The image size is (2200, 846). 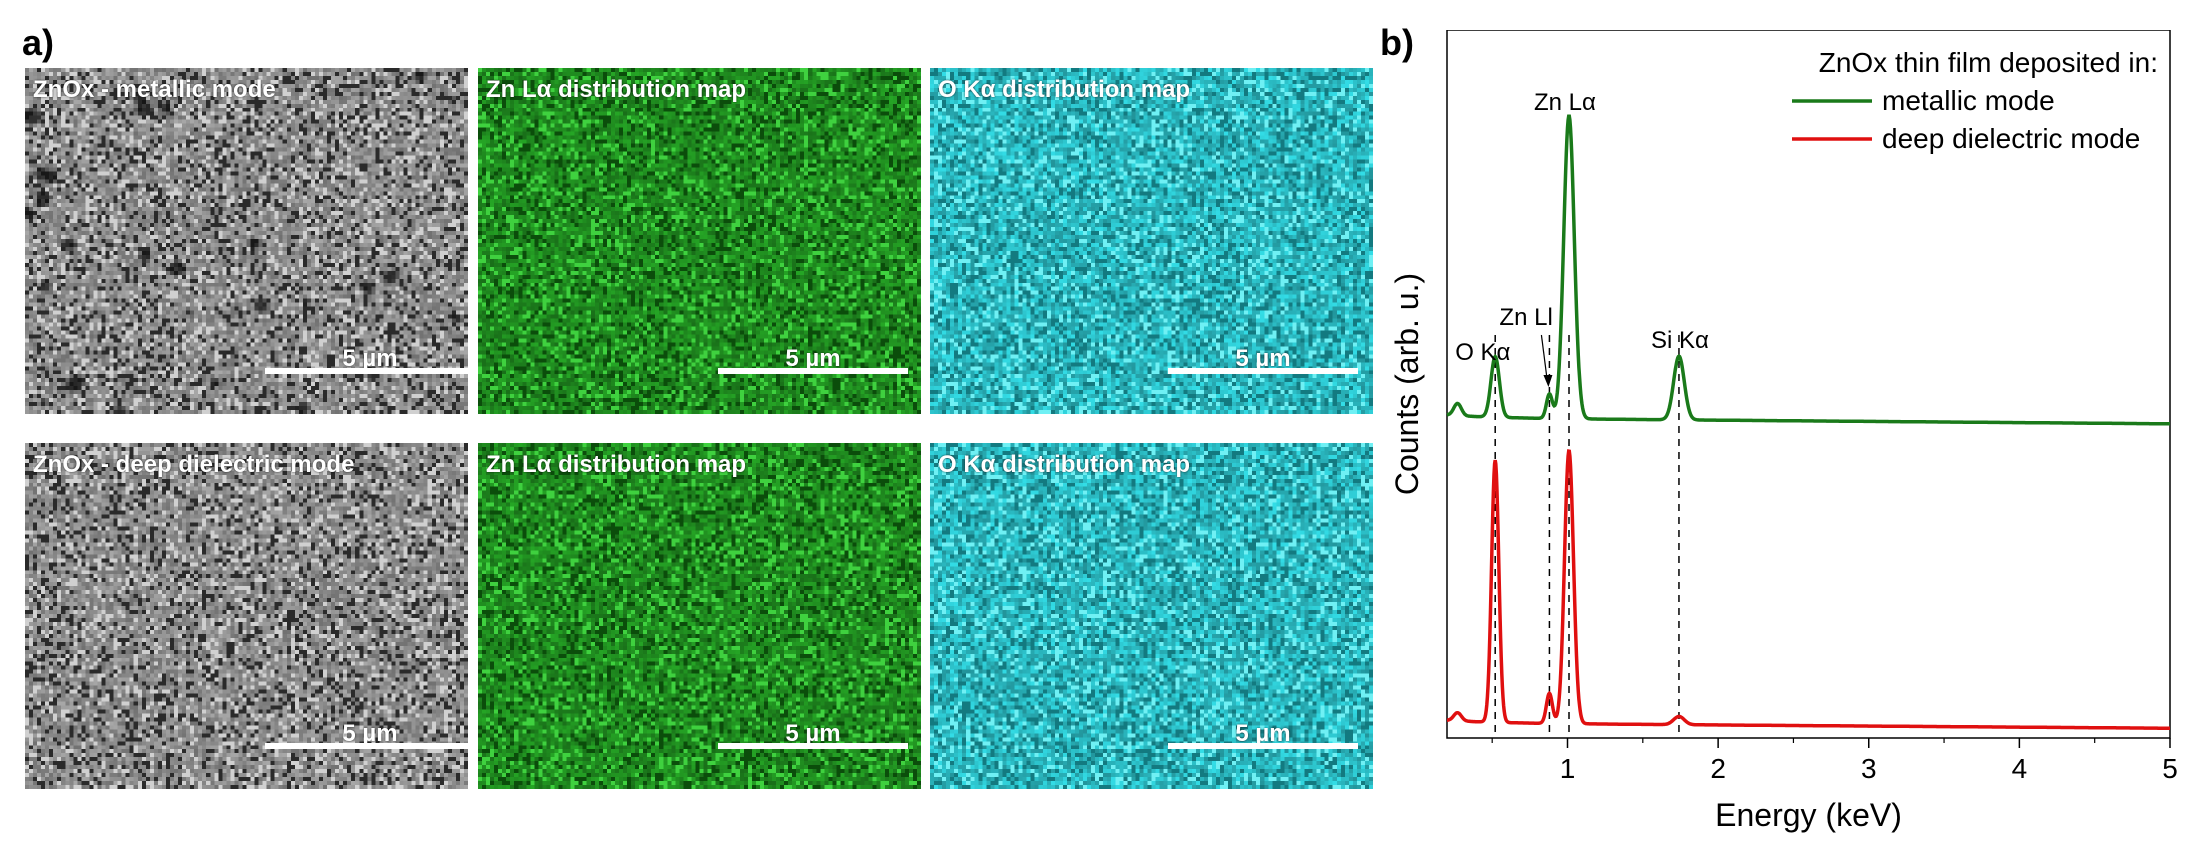 I want to click on micrograph-tile-6: O Kα distribution map 5 µm, so click(x=1151, y=616).